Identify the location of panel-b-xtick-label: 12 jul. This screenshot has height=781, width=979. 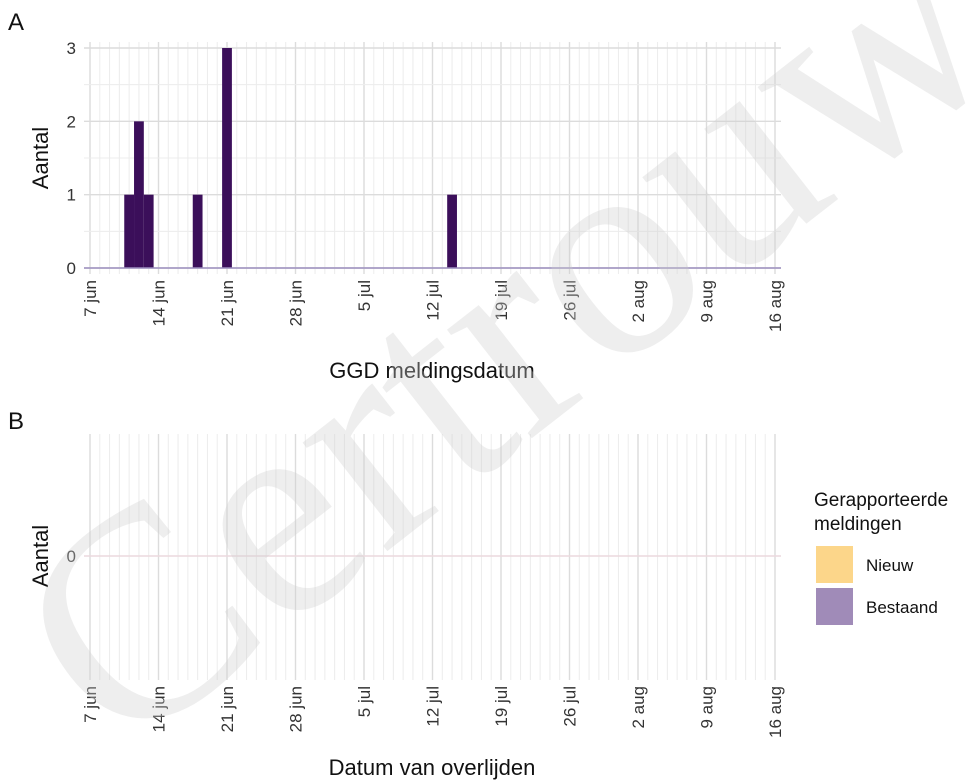
(433, 706).